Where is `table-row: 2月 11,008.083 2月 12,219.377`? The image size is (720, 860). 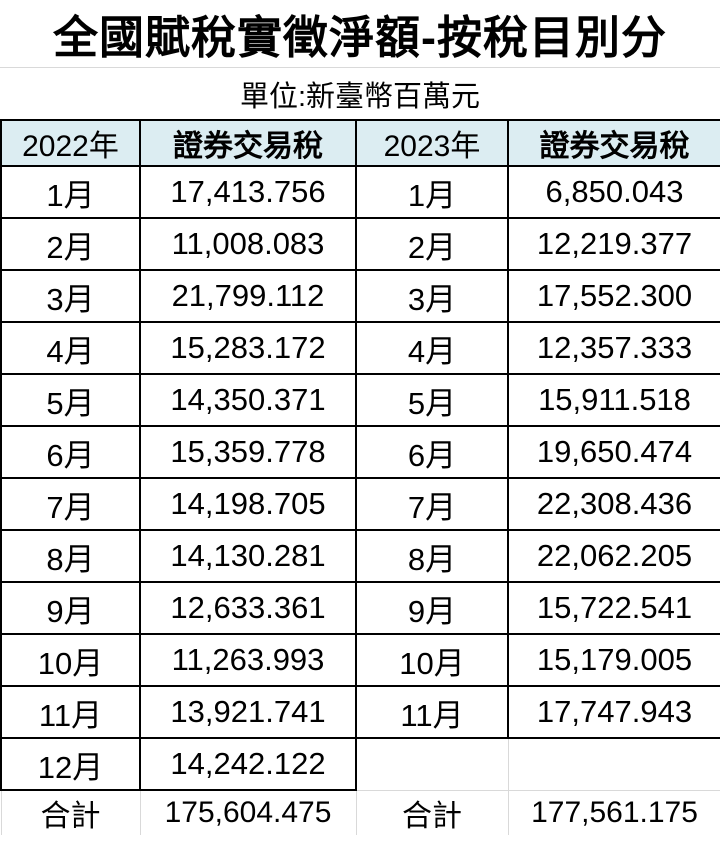 table-row: 2月 11,008.083 2月 12,219.377 is located at coordinates (360, 244).